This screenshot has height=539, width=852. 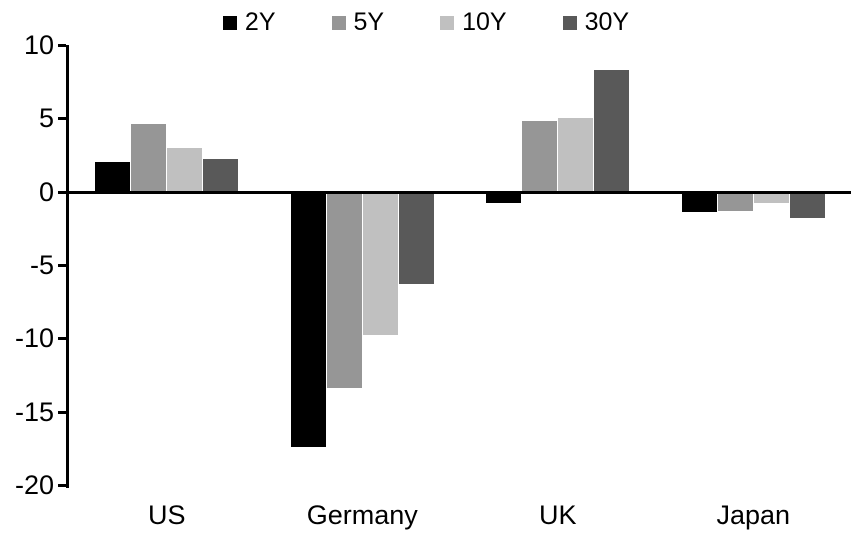 I want to click on legend-item-10y: 10Y, so click(x=473, y=22).